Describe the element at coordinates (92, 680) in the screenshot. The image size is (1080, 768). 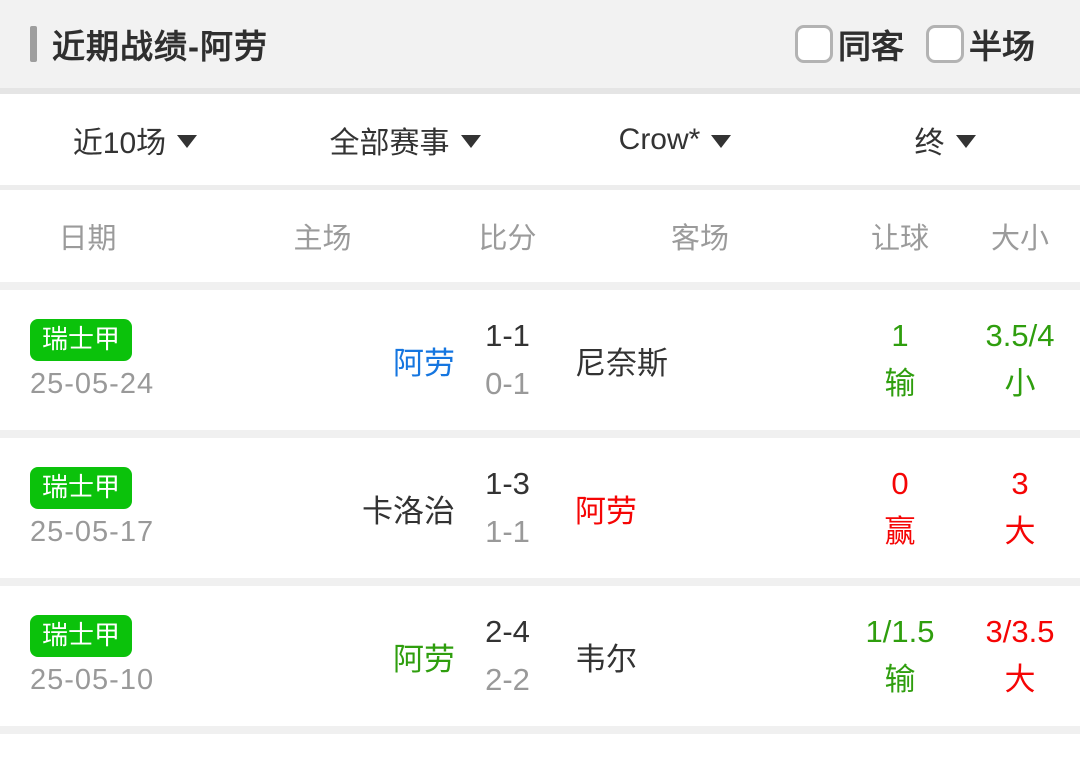
I see `match-date: 25-05-10` at that location.